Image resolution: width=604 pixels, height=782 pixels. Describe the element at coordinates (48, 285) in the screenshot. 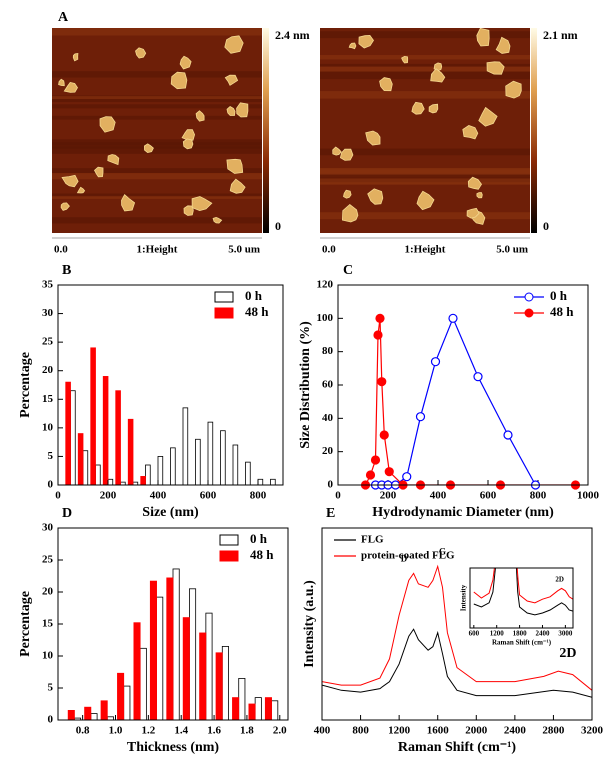

I see `y-tick-label: 35` at that location.